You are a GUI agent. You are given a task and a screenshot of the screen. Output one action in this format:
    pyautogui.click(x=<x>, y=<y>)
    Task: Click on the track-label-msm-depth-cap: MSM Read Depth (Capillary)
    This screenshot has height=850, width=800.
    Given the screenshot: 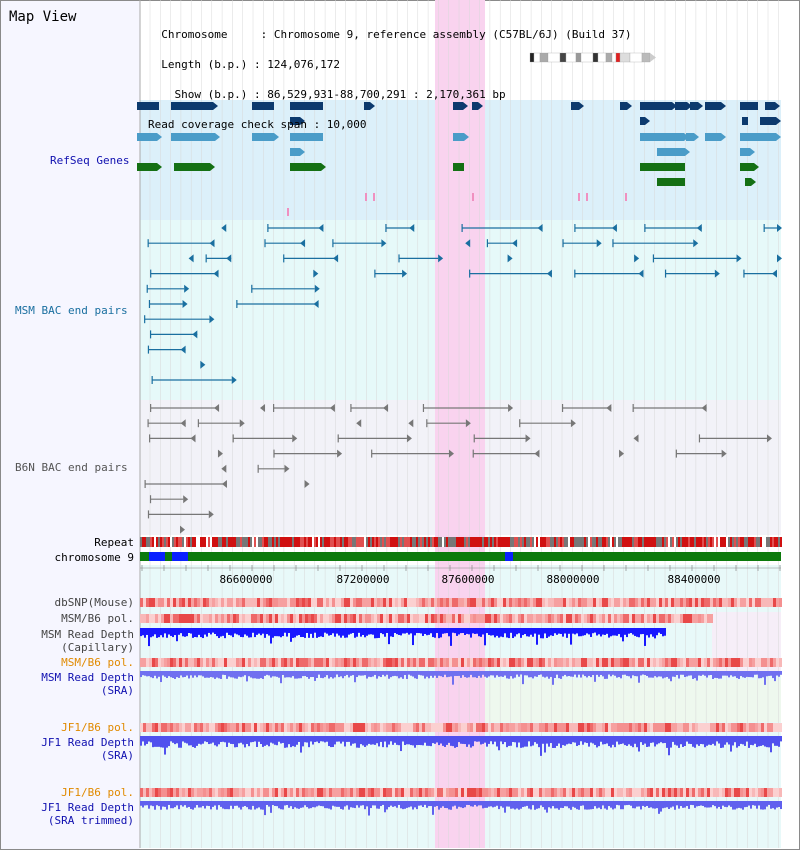 What is the action you would take?
    pyautogui.click(x=87, y=641)
    